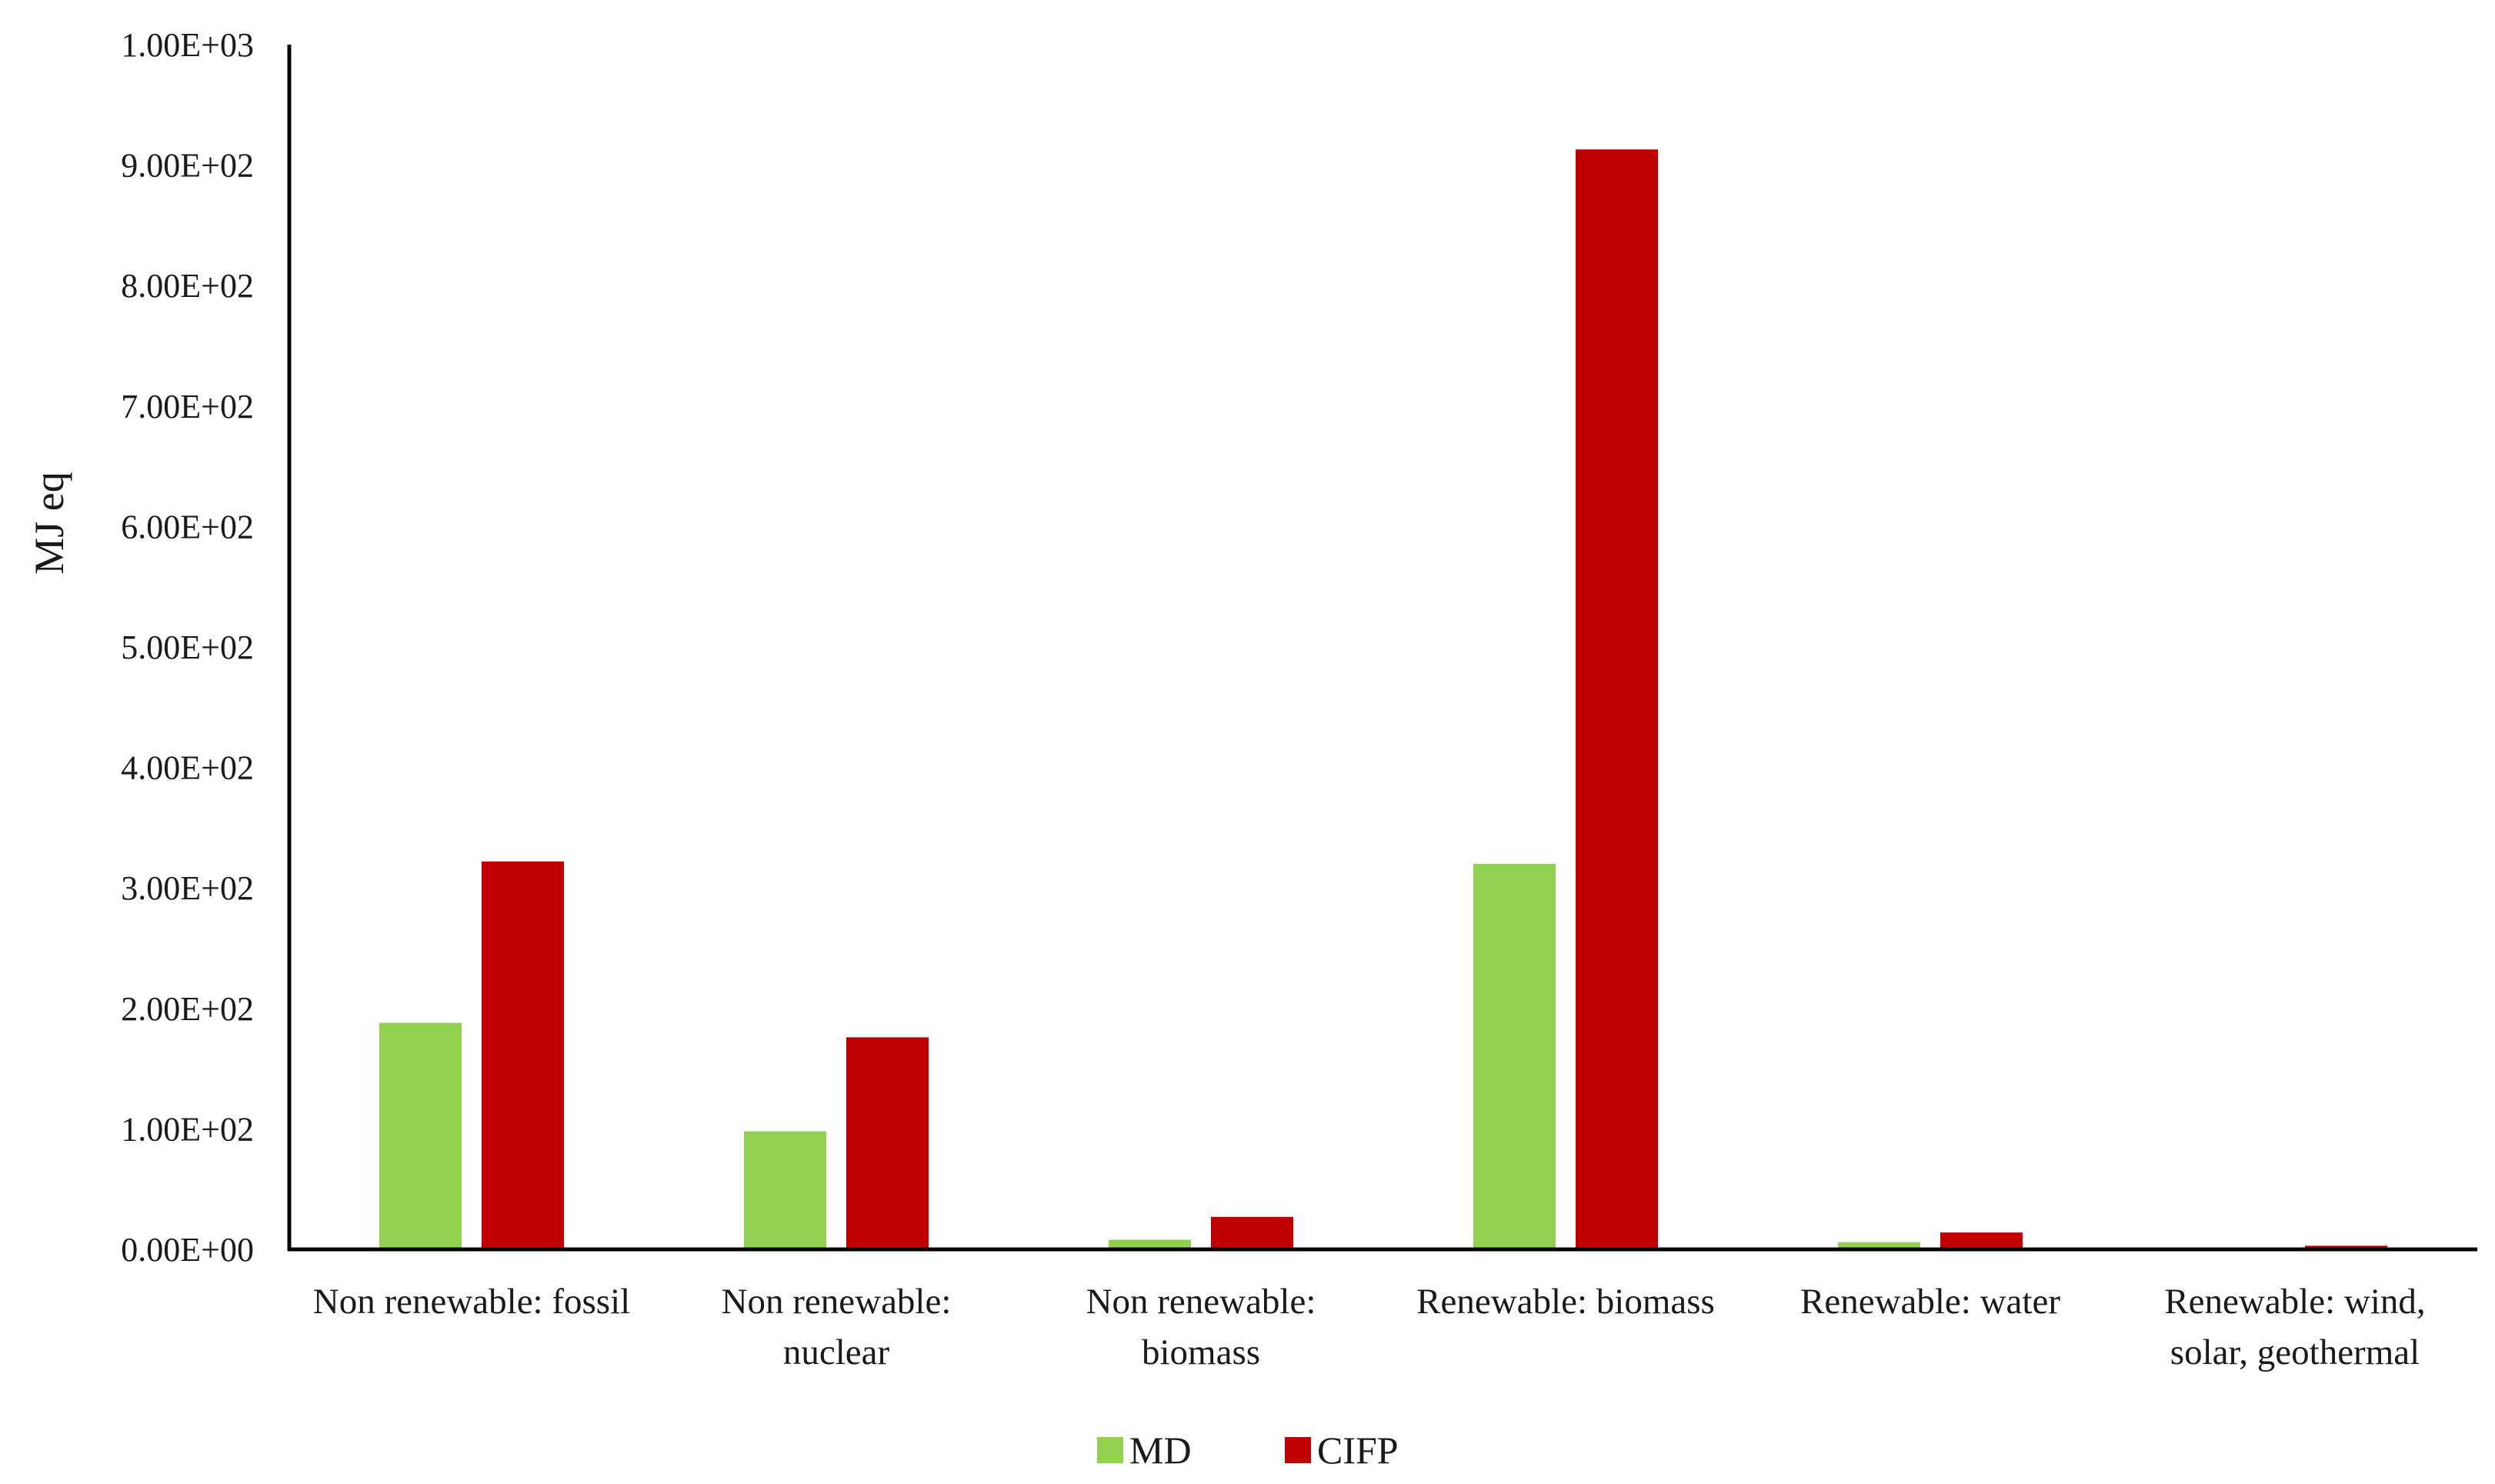  What do you see at coordinates (1358, 1450) in the screenshot?
I see `legend-label-cifp: CIFP` at bounding box center [1358, 1450].